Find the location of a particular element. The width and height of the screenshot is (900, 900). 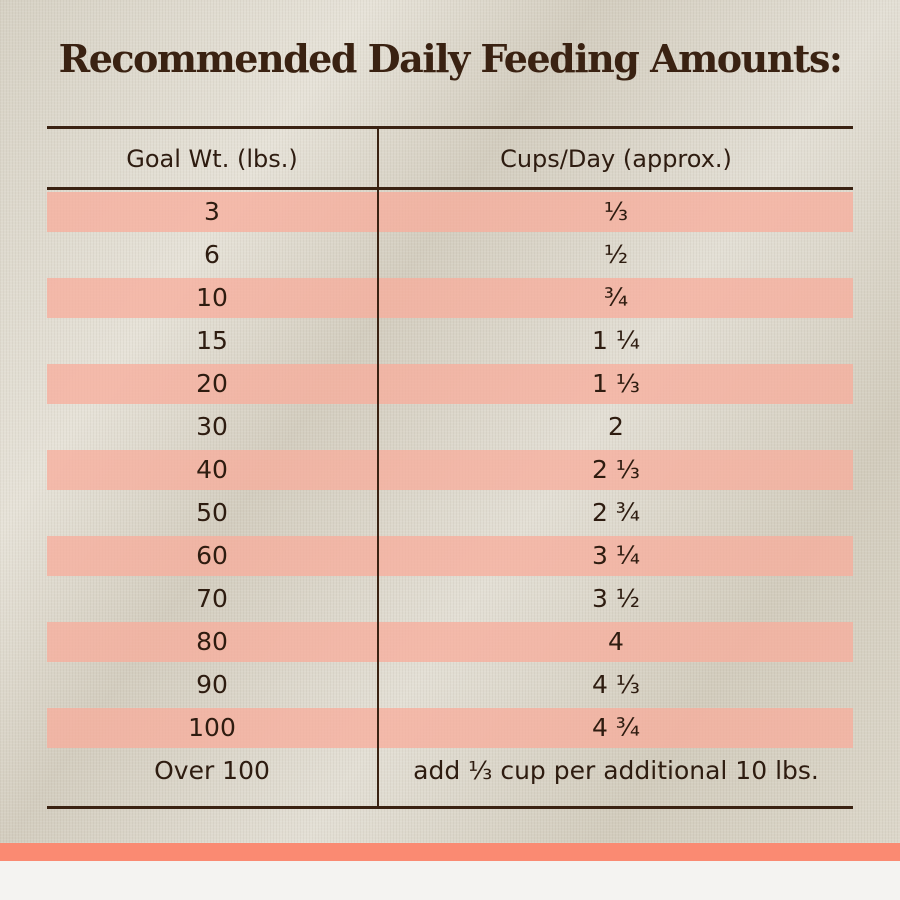

table-row: 70 3 ½ is located at coordinates (450, 599).